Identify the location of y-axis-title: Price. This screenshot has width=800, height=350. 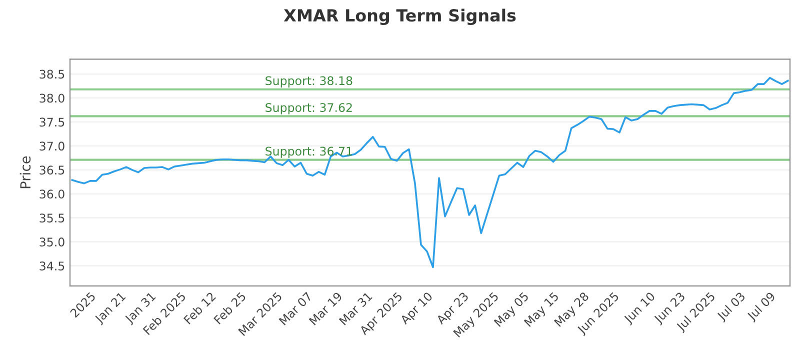
(25, 172).